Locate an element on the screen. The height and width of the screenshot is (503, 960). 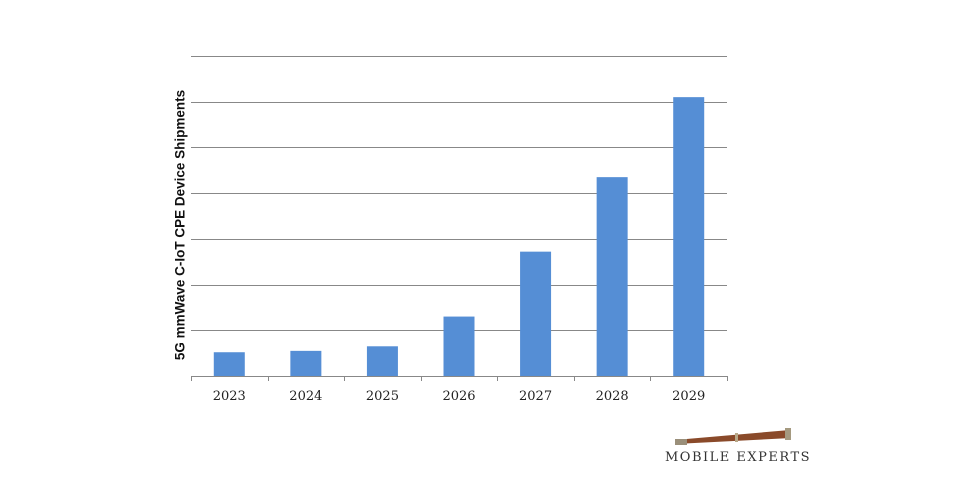
bar-2023 is located at coordinates (229, 364).